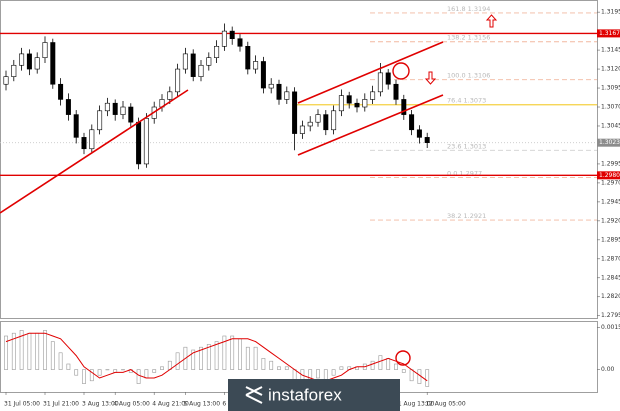 The image size is (620, 411). Describe the element at coordinates (466, 101) in the screenshot. I see `fib-label: 76.4 1.3073` at that location.